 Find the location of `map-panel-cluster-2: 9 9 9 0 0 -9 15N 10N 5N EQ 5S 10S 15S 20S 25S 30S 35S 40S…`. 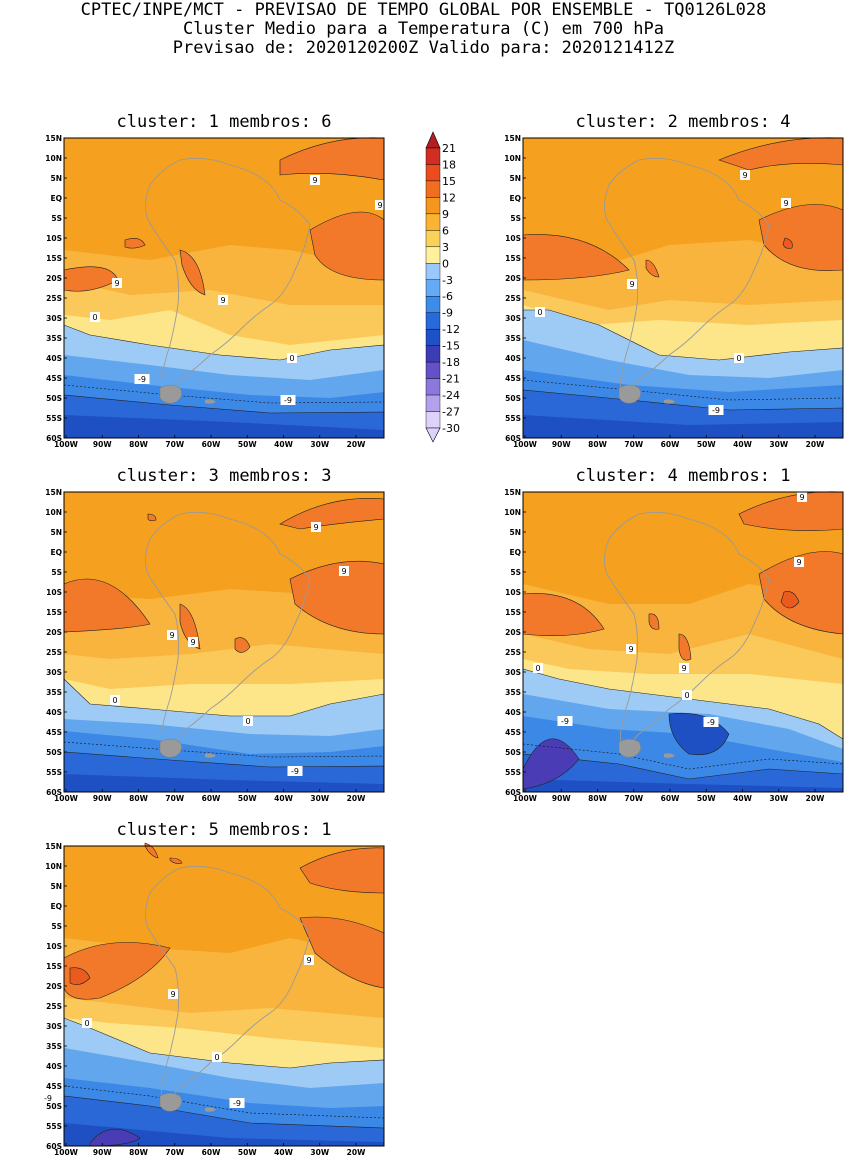

map-panel-cluster-2: 9 9 9 0 0 -9 15N 10N 5N EQ 5S 10S 15S 20S 25S 30S 35S 40S… is located at coordinates (674, 291).